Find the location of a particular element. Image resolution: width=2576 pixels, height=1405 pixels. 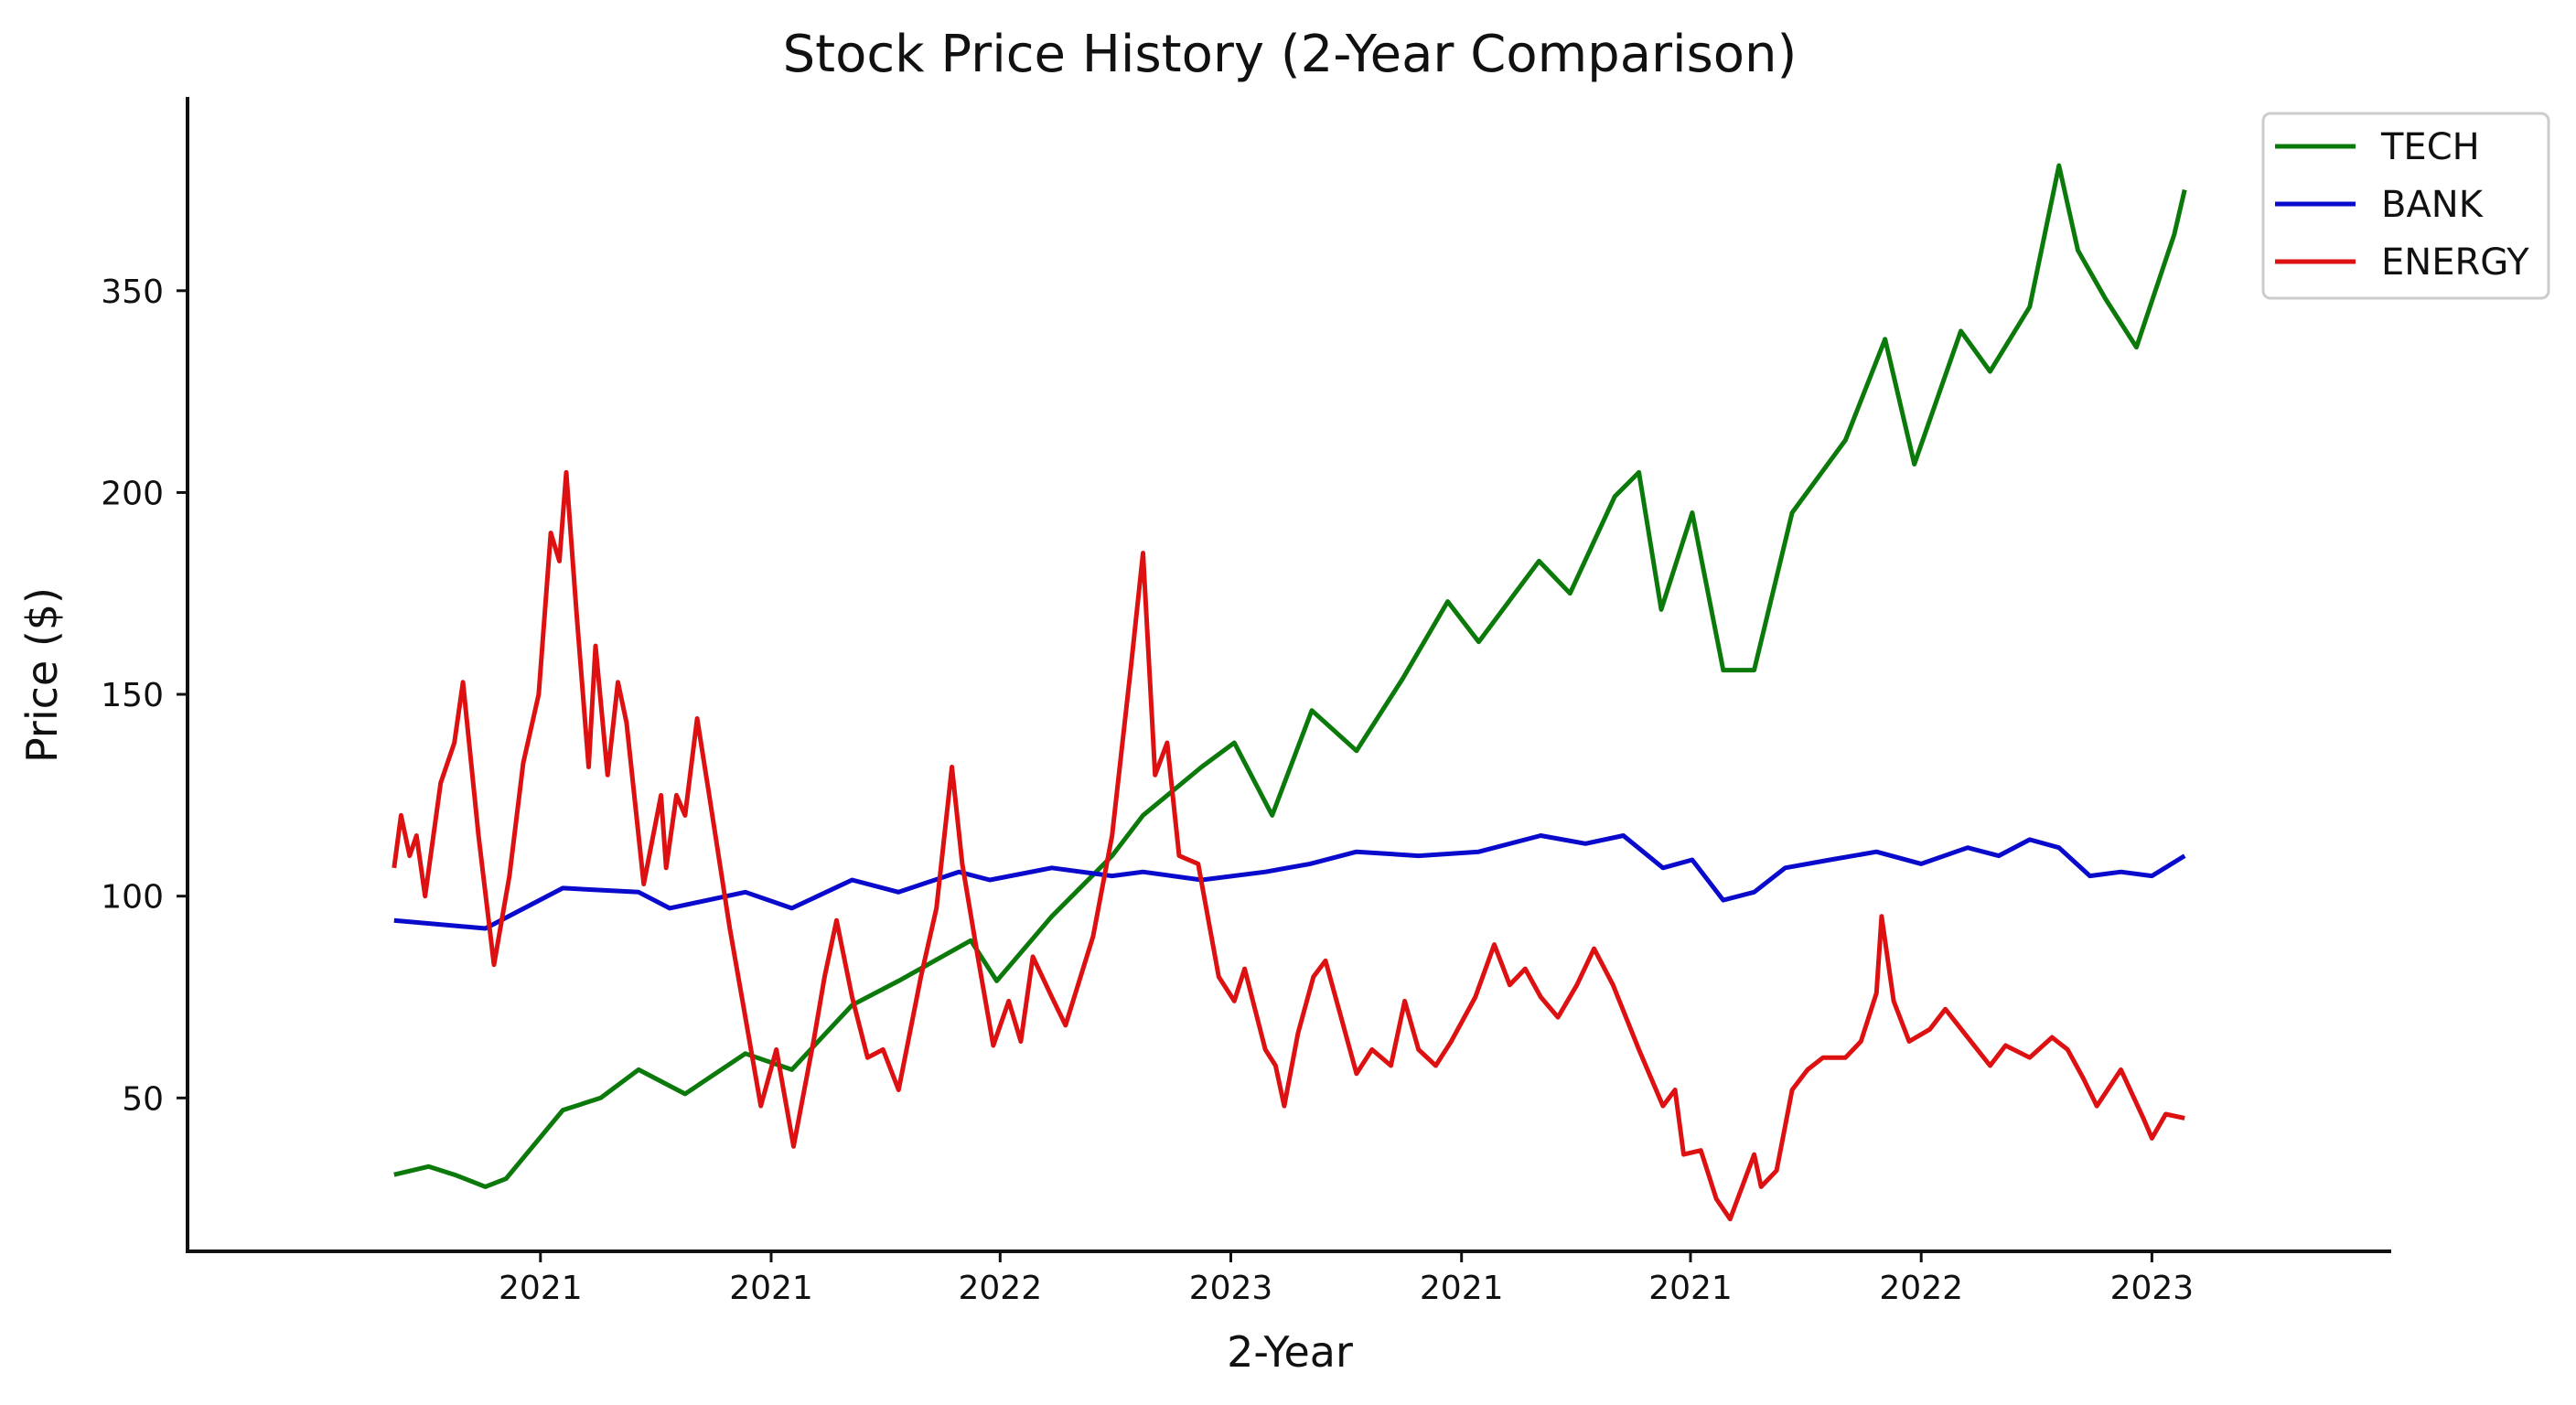

x-ticks: 2021 2021 2022 2023 2021 2021 2022 2023 is located at coordinates (1347, 1279).